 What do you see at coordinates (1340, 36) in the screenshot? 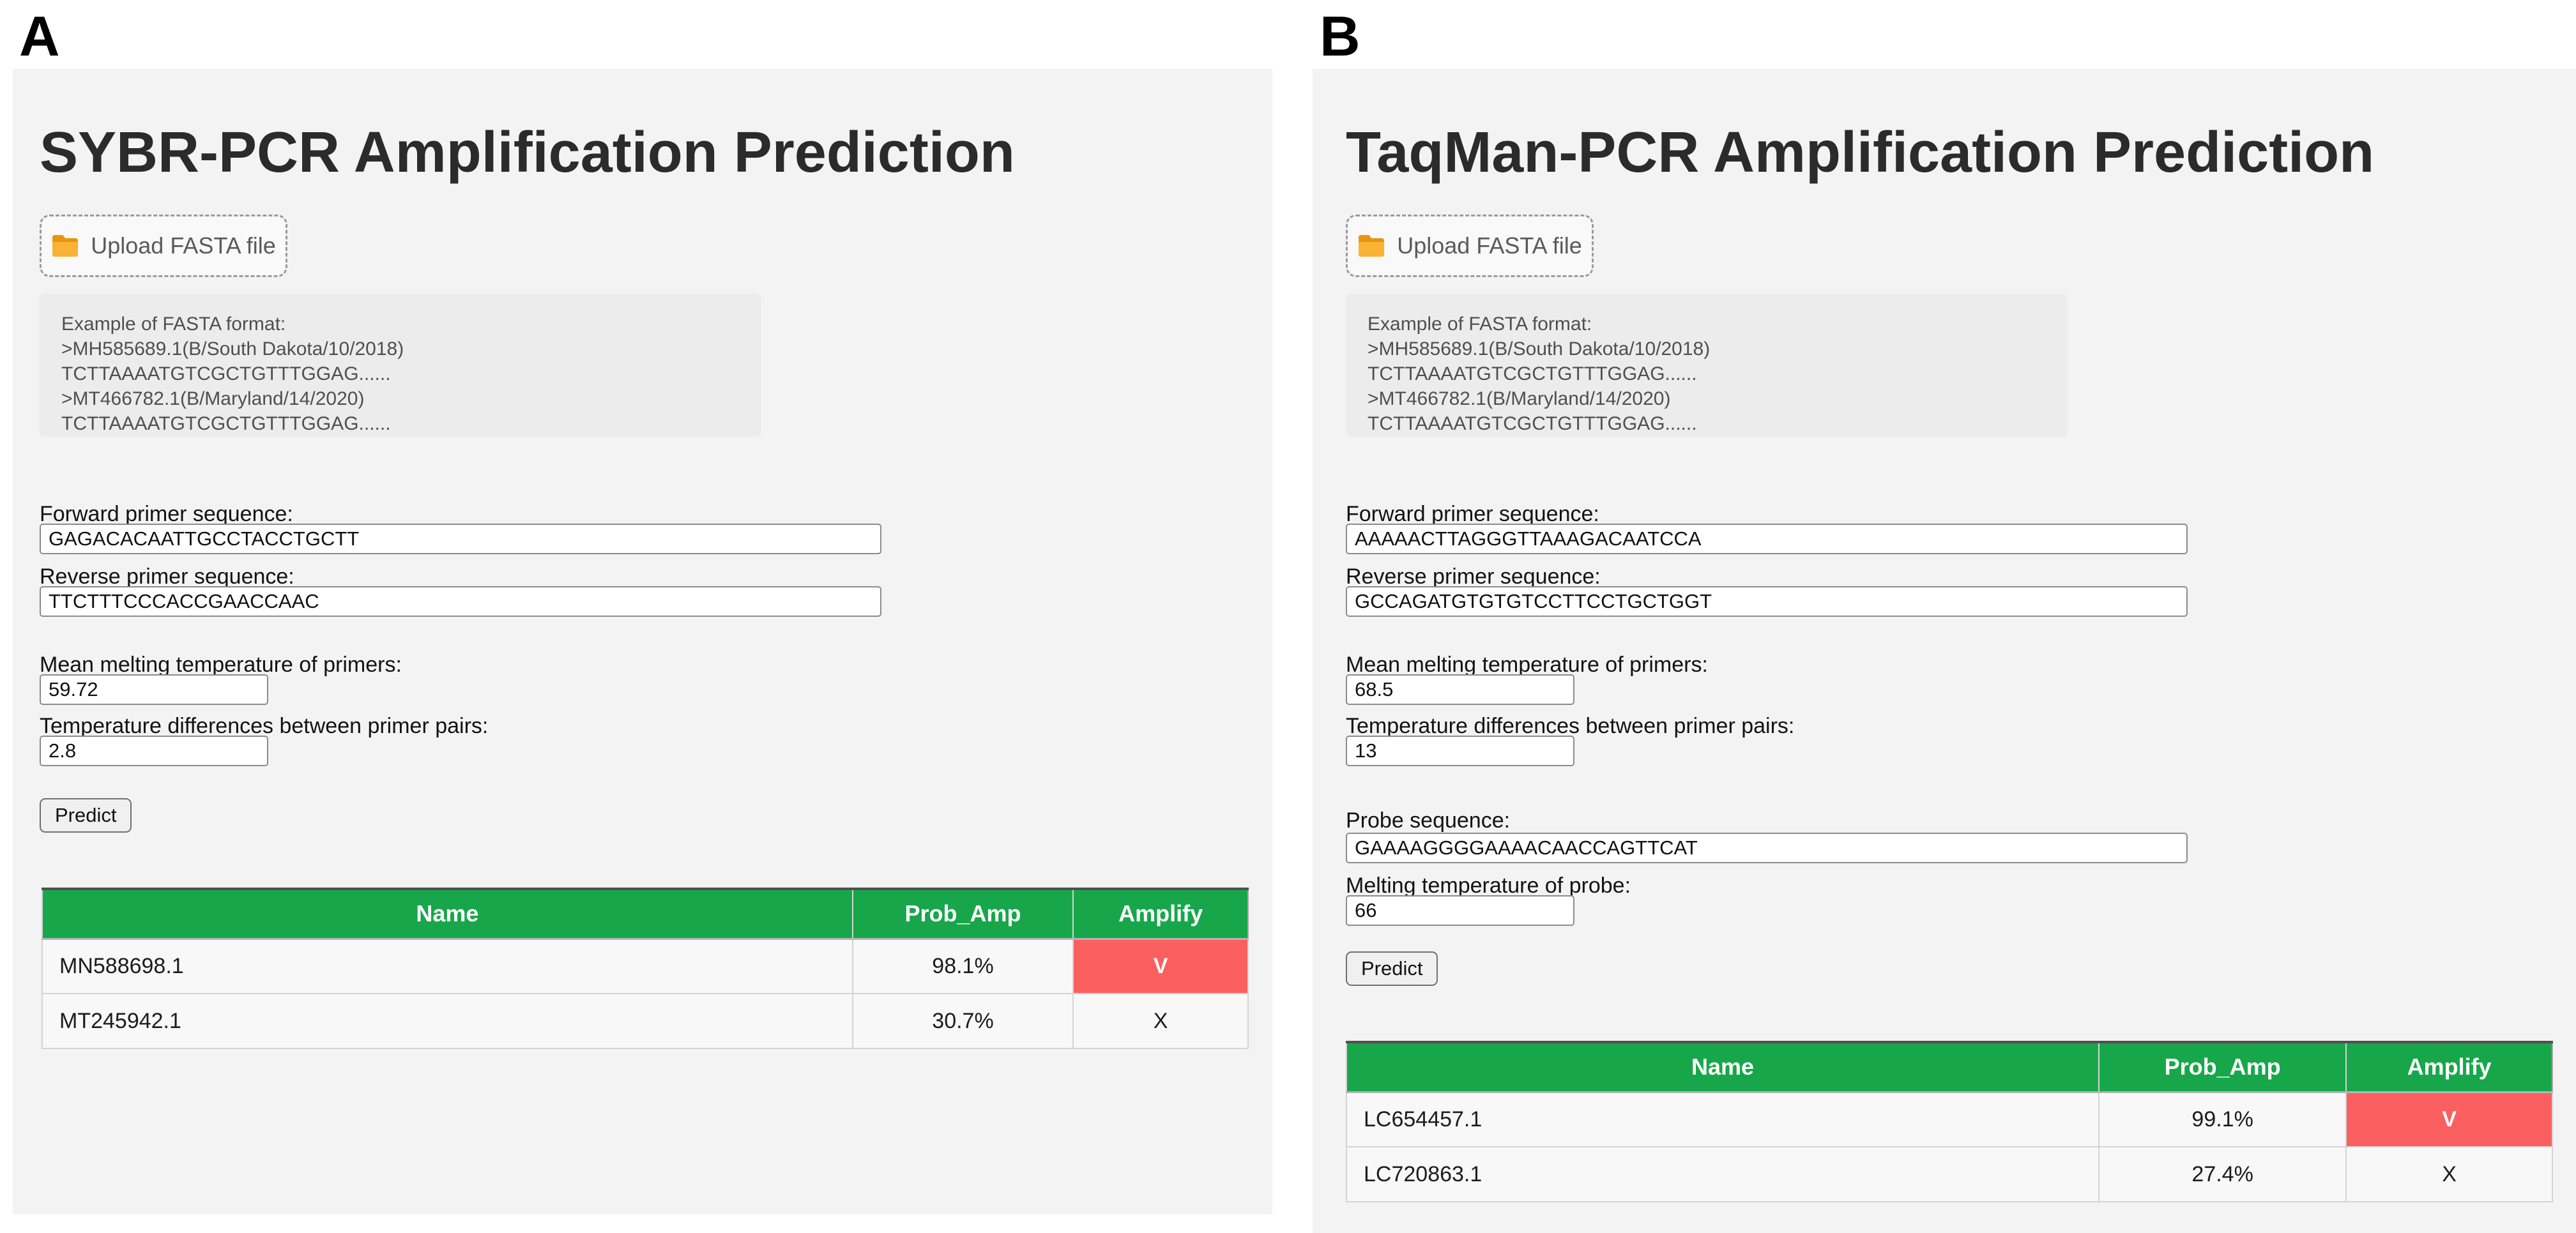
I see `figure-label-b: B` at bounding box center [1340, 36].